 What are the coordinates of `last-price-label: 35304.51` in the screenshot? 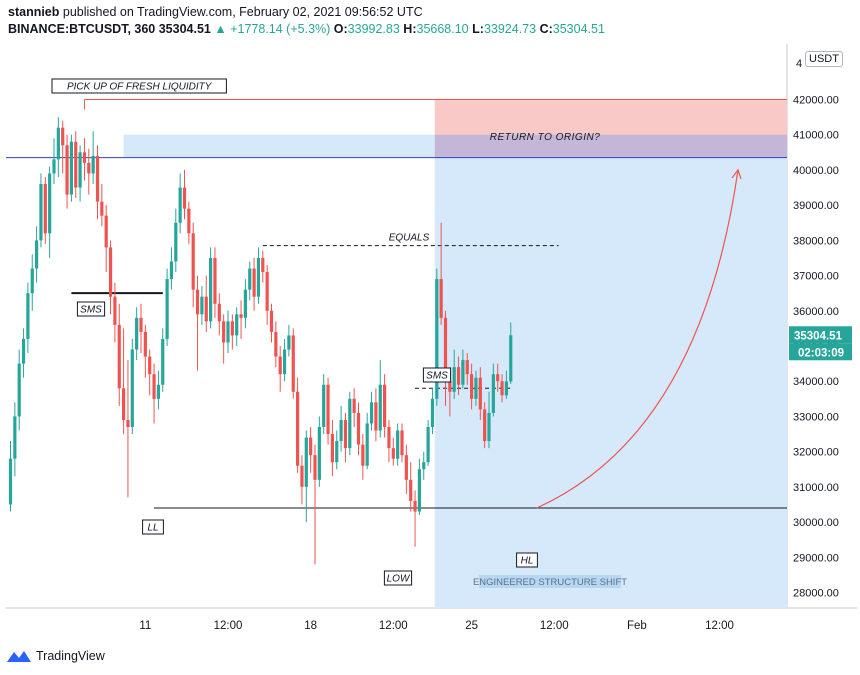 It's located at (818, 336).